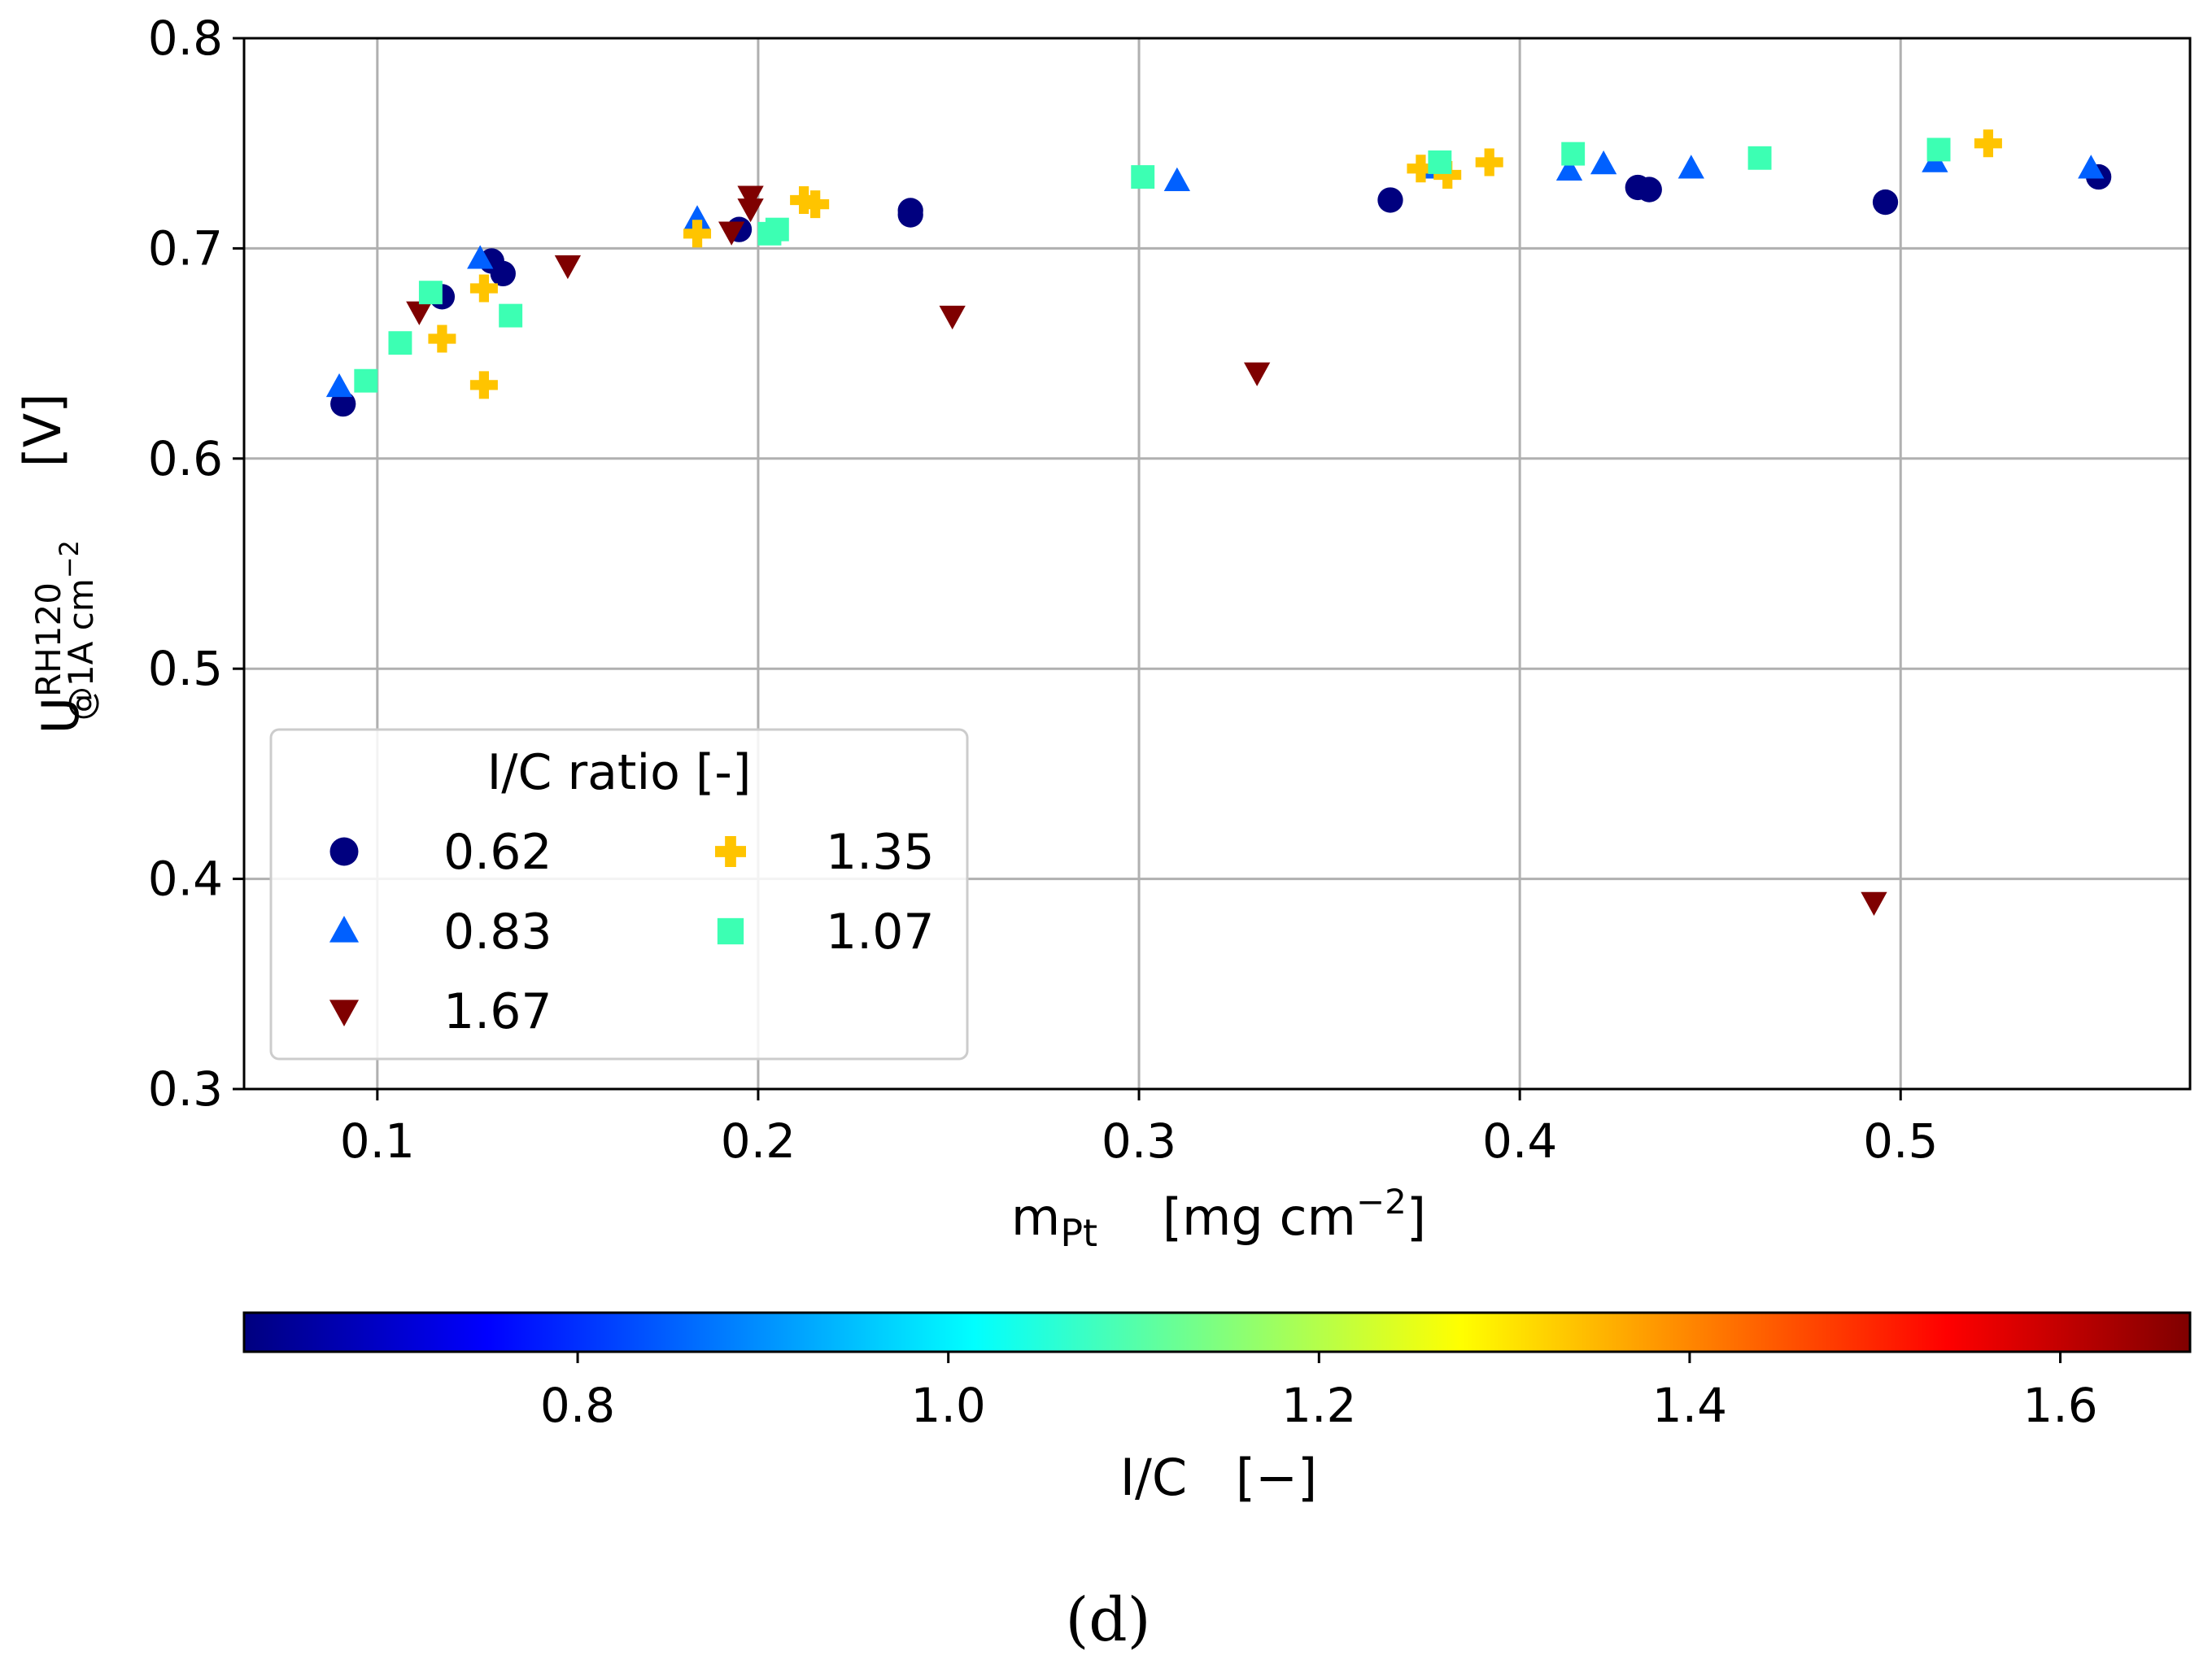  I want to click on colorbar-ticks: 0.8 1.0 1.2 1.4 1.6, so click(1319, 1392).